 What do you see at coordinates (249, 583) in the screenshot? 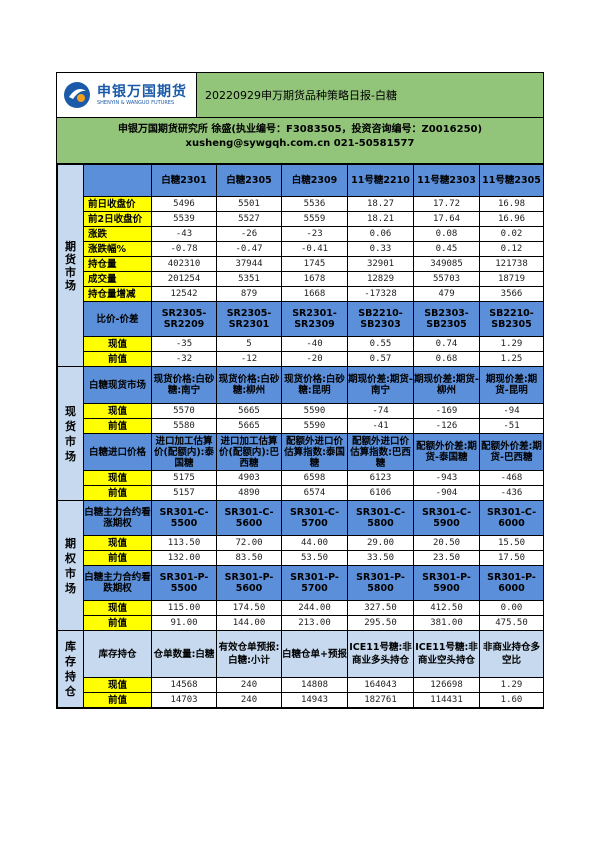
I see `put-column-header: SR301-P-5600` at bounding box center [249, 583].